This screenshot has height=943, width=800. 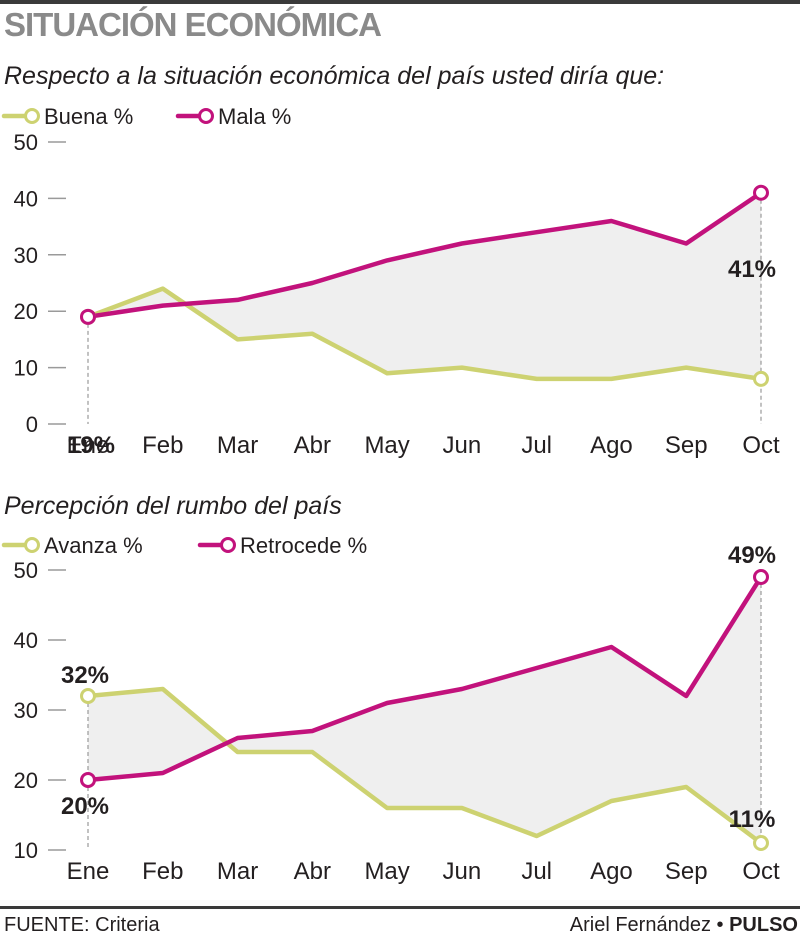 What do you see at coordinates (254, 116) in the screenshot?
I see `legend-label: Mala %` at bounding box center [254, 116].